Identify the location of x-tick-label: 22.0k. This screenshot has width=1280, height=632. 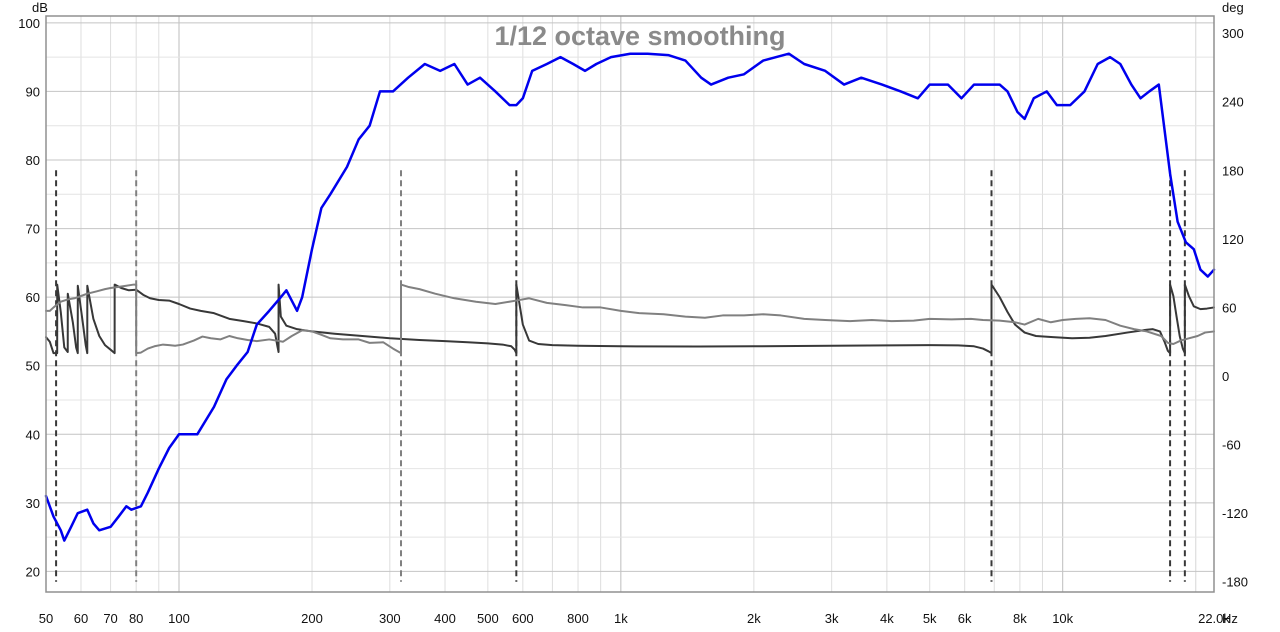
(1214, 618).